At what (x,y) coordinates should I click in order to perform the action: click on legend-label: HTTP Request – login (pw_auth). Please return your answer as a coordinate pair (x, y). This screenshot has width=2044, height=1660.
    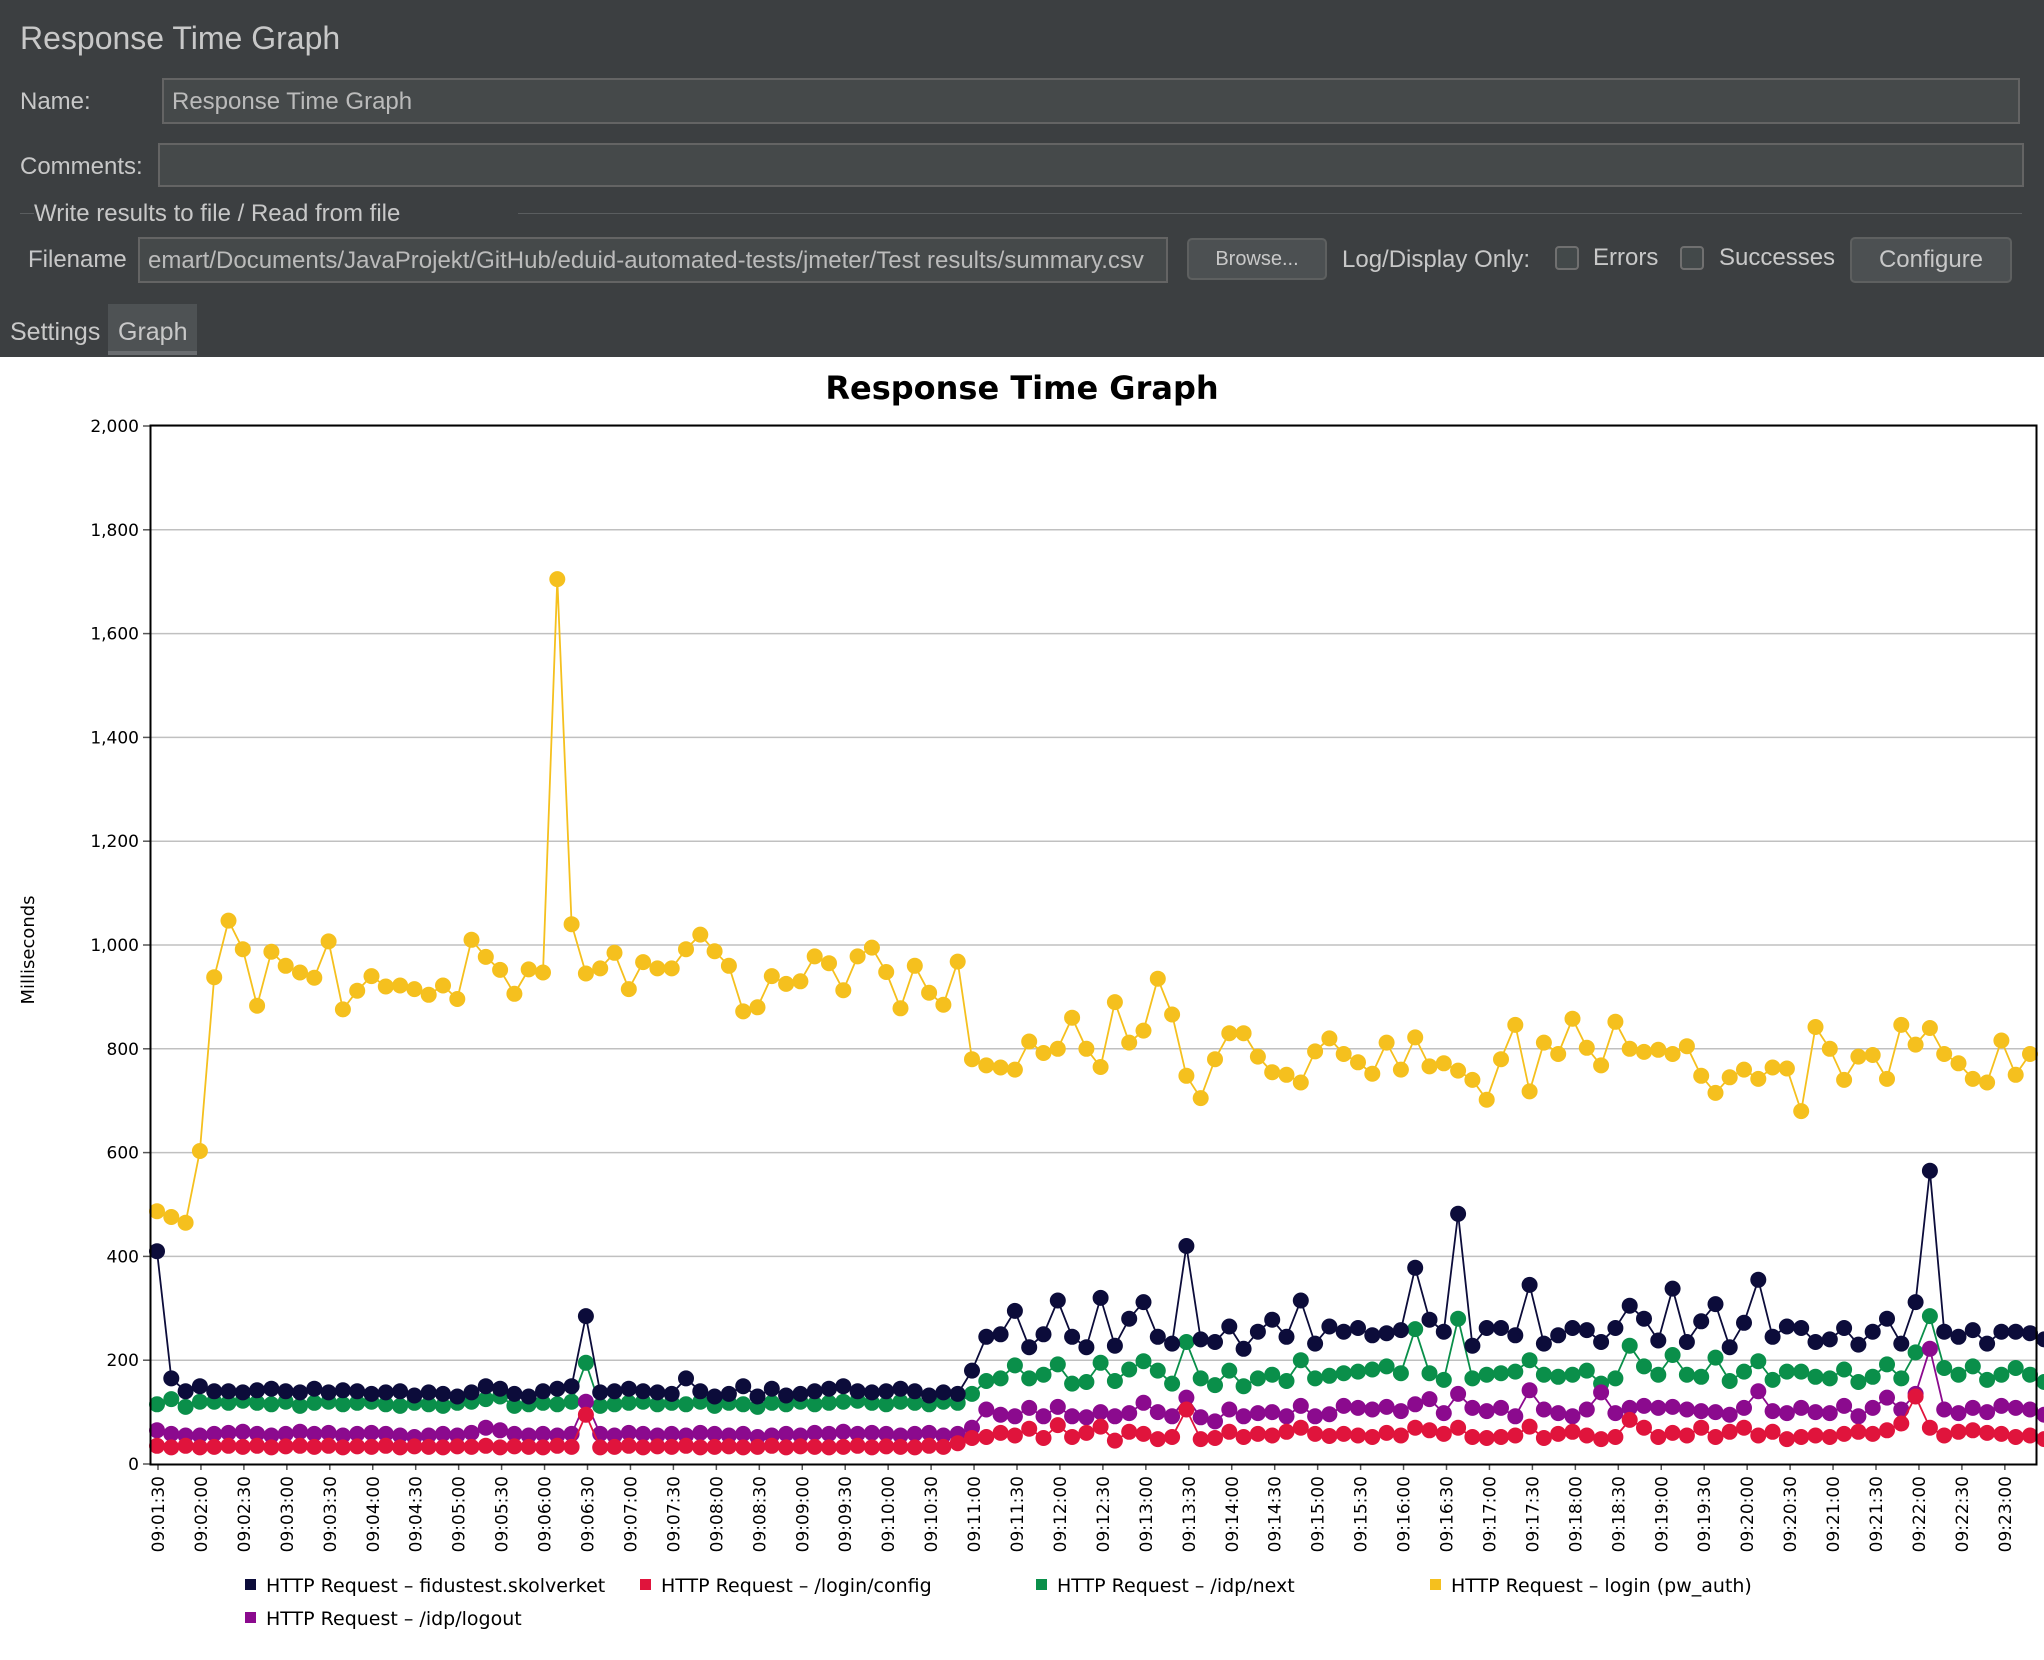
    Looking at the image, I should click on (1601, 1586).